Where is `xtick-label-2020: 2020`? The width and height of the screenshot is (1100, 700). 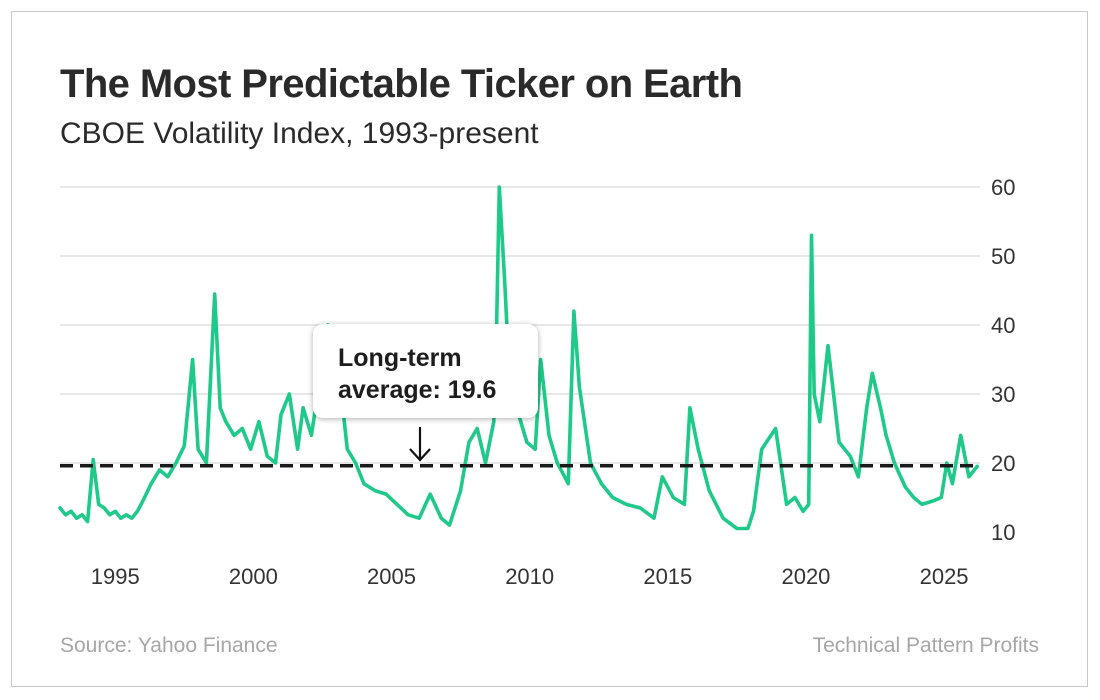
xtick-label-2020: 2020 is located at coordinates (805, 576).